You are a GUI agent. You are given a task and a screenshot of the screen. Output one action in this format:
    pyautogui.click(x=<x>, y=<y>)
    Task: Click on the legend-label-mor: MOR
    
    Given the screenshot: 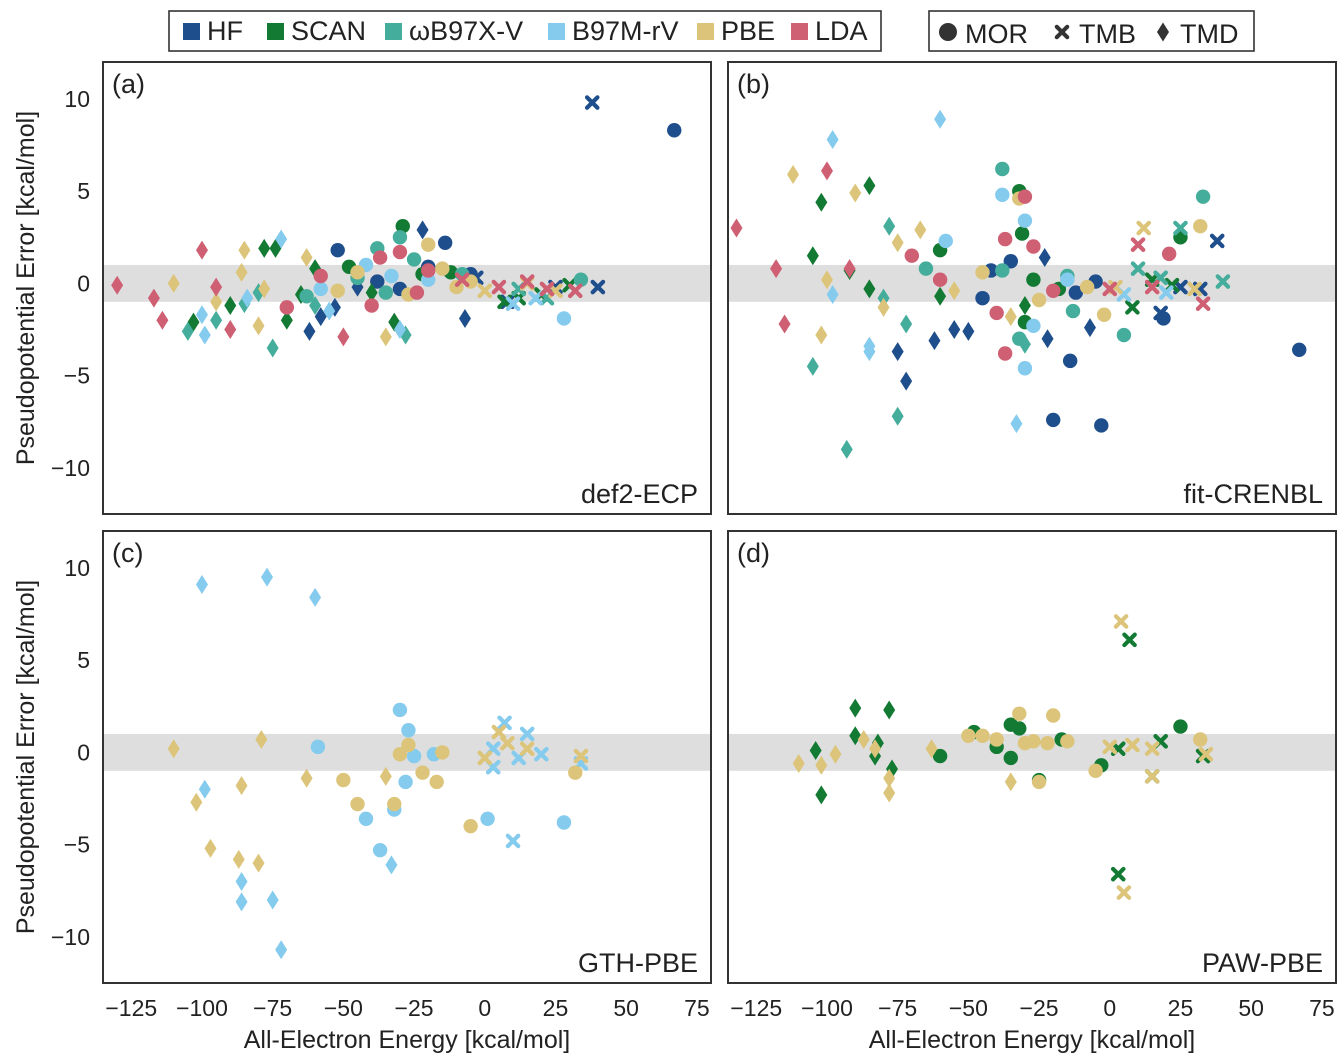 What is the action you would take?
    pyautogui.click(x=996, y=34)
    